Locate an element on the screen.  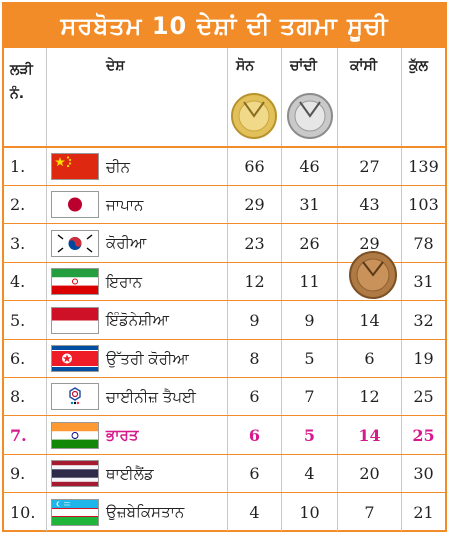
page-title: ਸਰਬੋਤਮ 10 ਦੇਸ਼ਾਂ ਦੀ ਤਗਮਾ ਸੂਚੀ is located at coordinates (224, 26).